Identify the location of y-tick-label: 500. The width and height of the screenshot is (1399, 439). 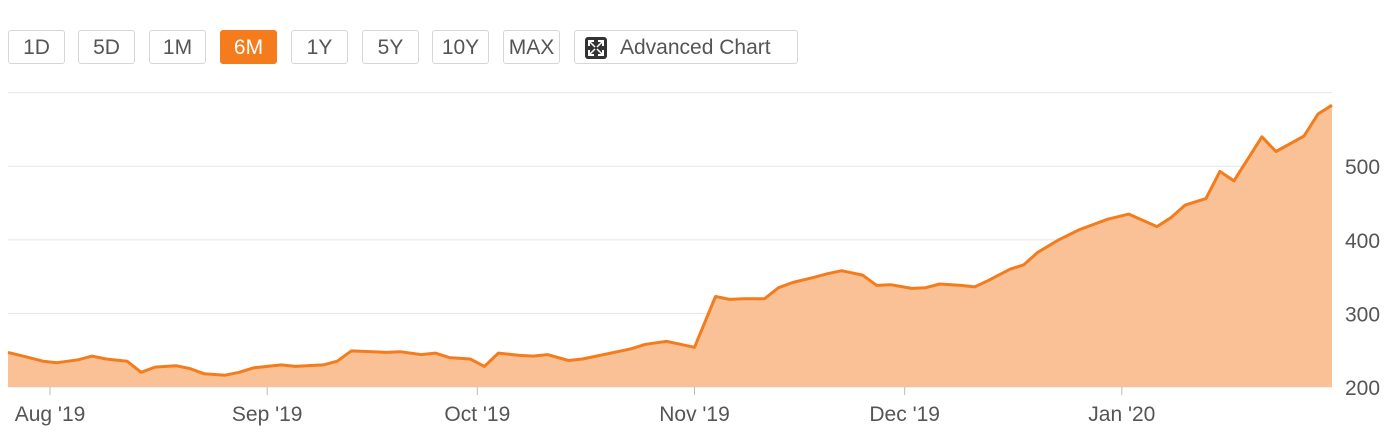
(1362, 167).